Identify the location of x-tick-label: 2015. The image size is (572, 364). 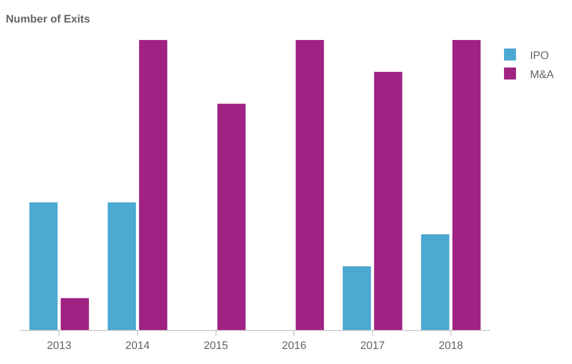
(216, 346).